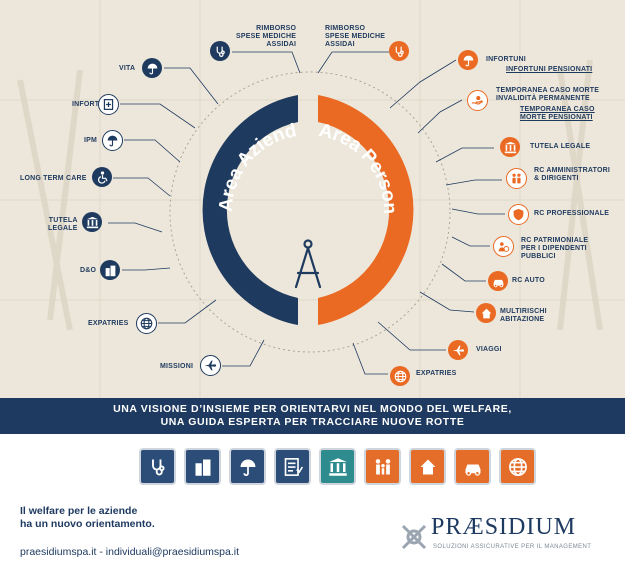 Image resolution: width=625 pixels, height=578 pixels. What do you see at coordinates (516, 178) in the screenshot?
I see `people-icon` at bounding box center [516, 178].